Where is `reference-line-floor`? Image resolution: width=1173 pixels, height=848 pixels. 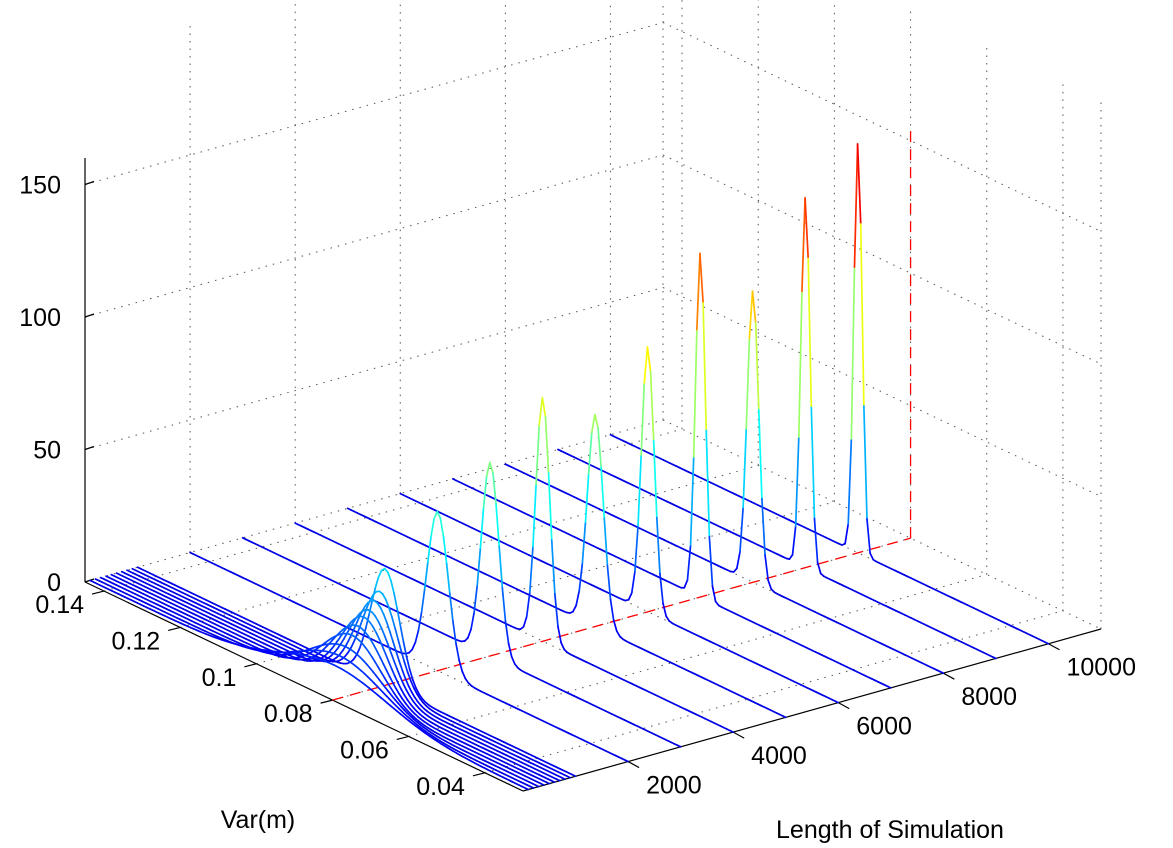 reference-line-floor is located at coordinates (621, 619).